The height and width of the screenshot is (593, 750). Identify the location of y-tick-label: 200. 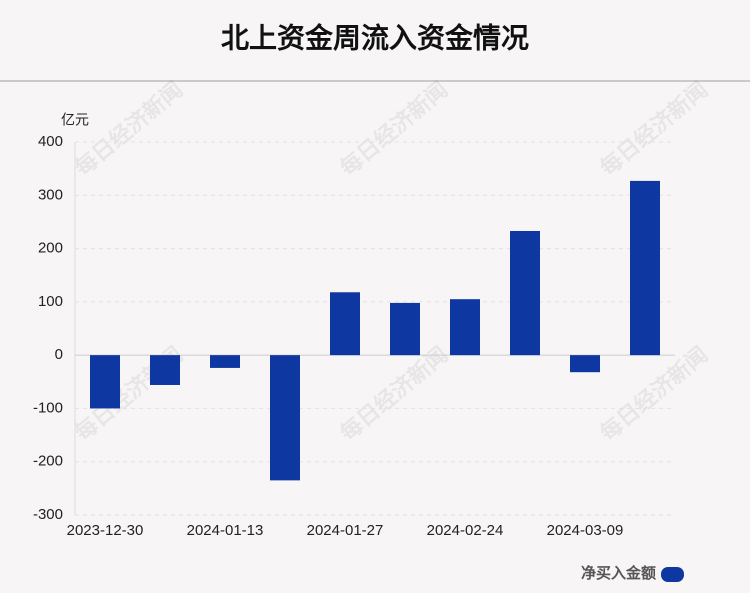
(50, 248).